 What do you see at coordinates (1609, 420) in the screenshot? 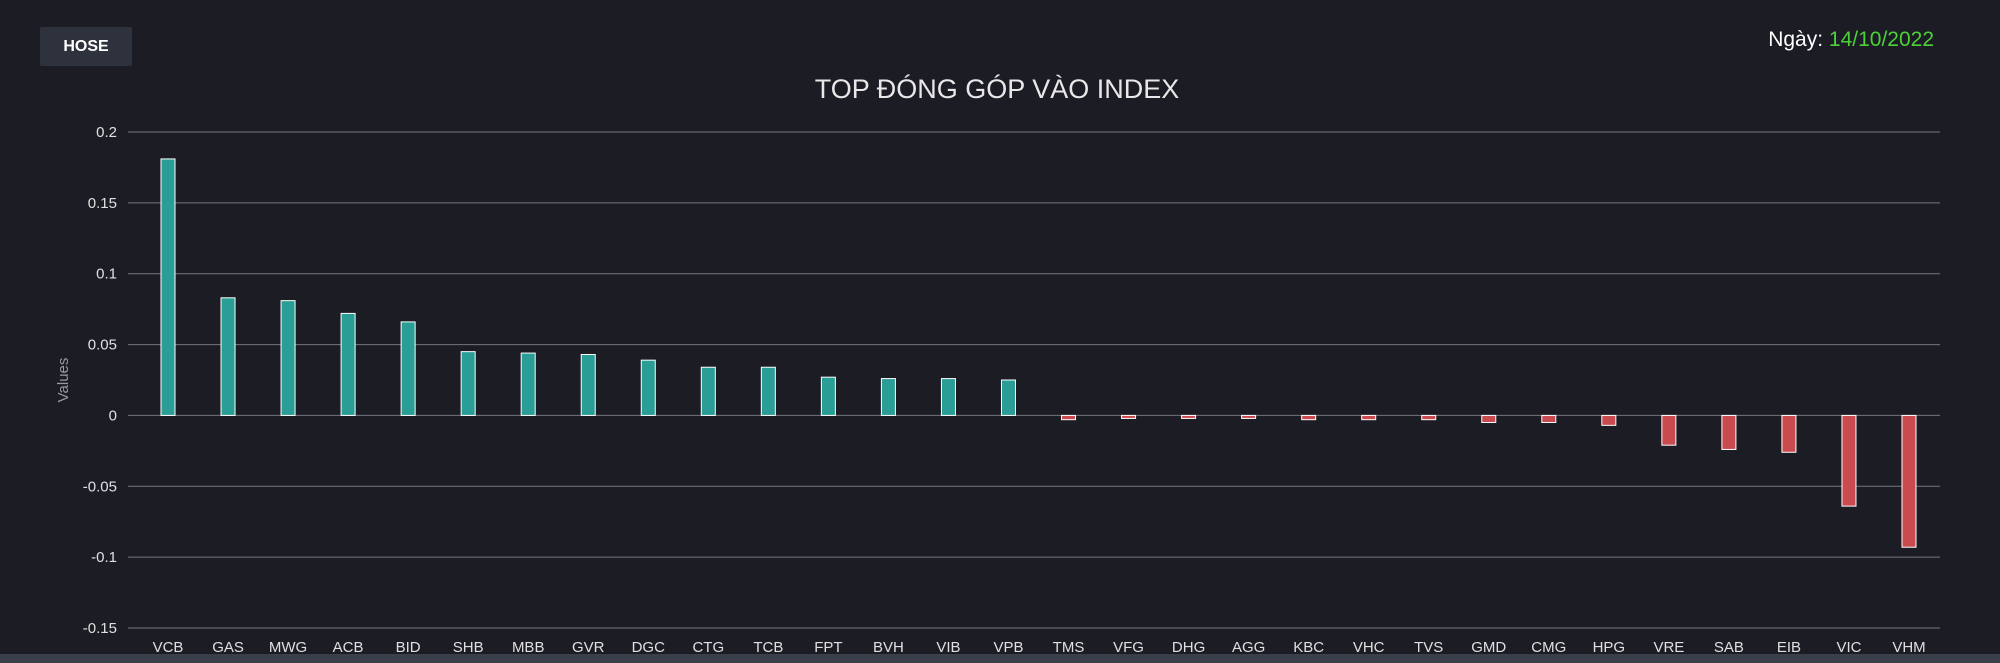
I see `bar-hpg` at bounding box center [1609, 420].